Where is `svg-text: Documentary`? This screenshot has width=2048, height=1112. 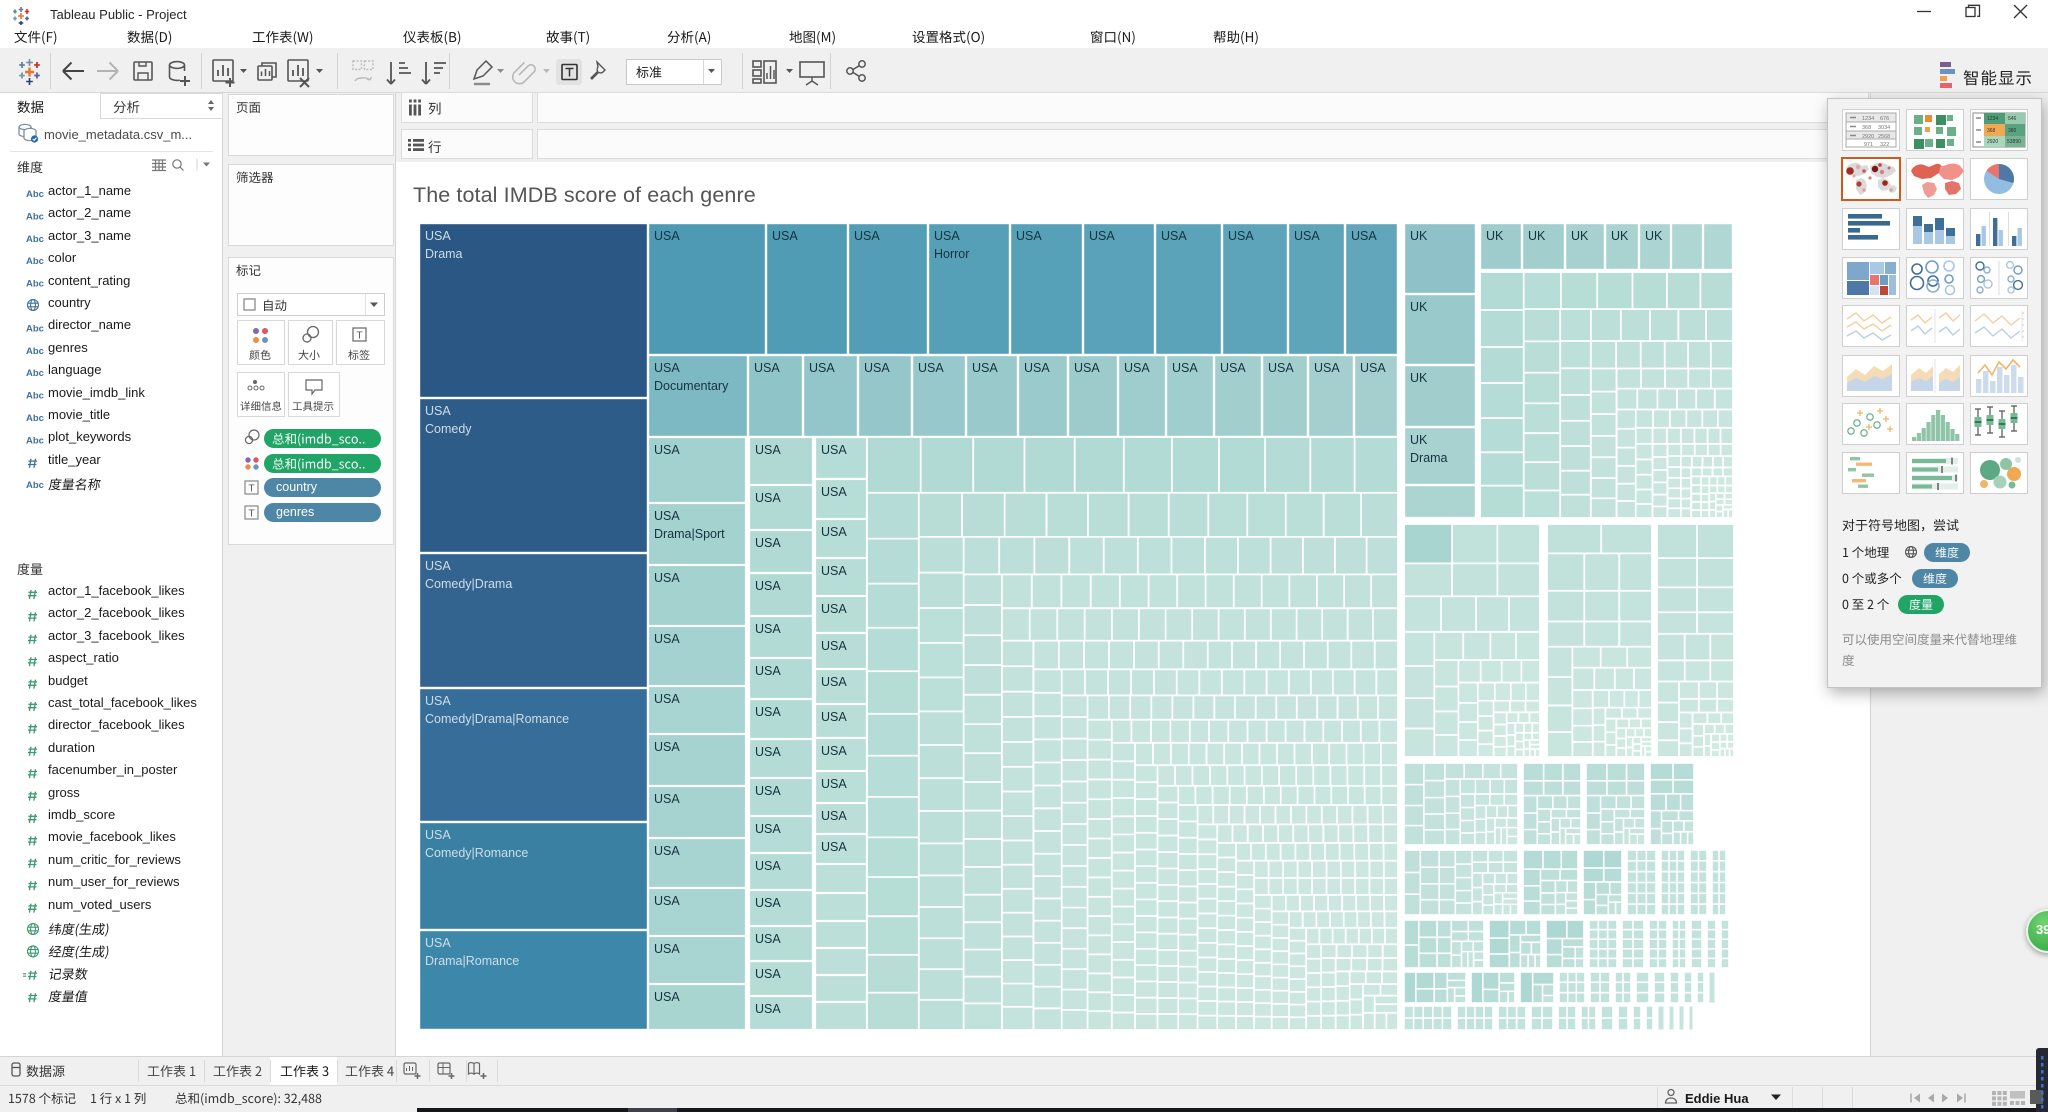 svg-text: Documentary is located at coordinates (691, 386).